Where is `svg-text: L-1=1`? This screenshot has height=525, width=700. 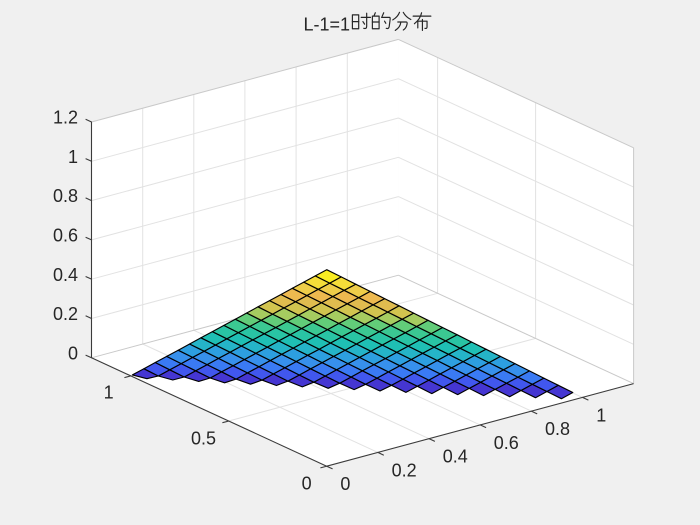
svg-text: L-1=1 is located at coordinates (327, 25).